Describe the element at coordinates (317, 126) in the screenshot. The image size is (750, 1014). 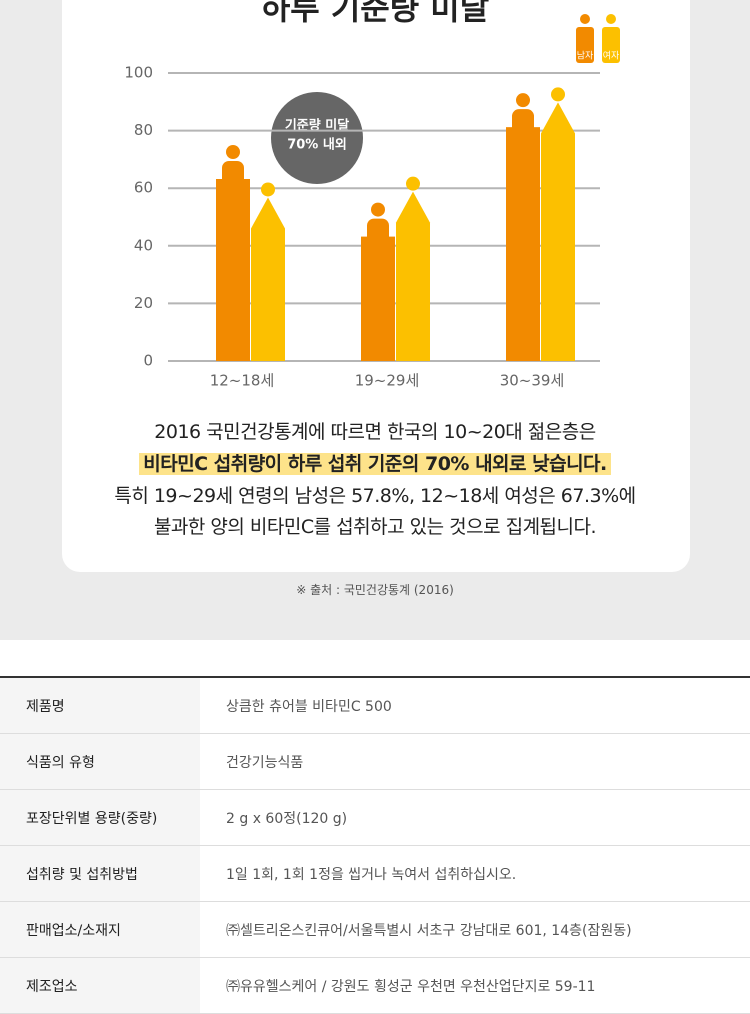
I see `badge-text: 기준량 미달` at that location.